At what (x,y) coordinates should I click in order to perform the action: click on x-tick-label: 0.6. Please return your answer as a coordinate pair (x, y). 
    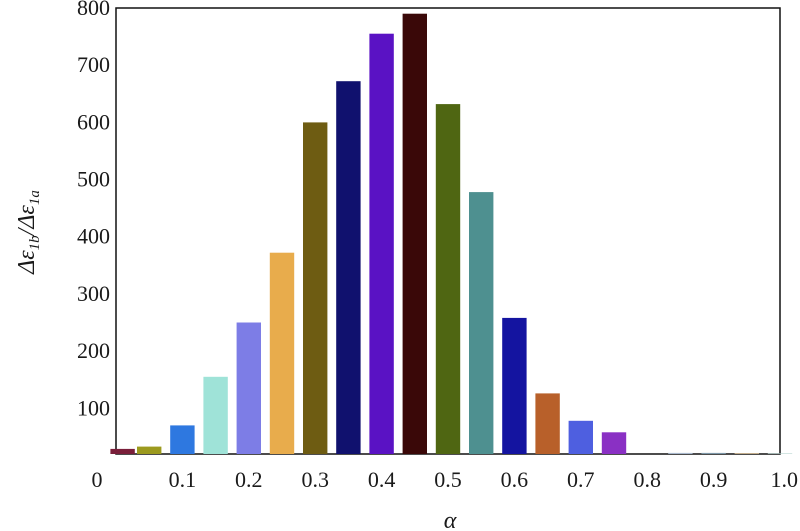
    Looking at the image, I should click on (515, 479).